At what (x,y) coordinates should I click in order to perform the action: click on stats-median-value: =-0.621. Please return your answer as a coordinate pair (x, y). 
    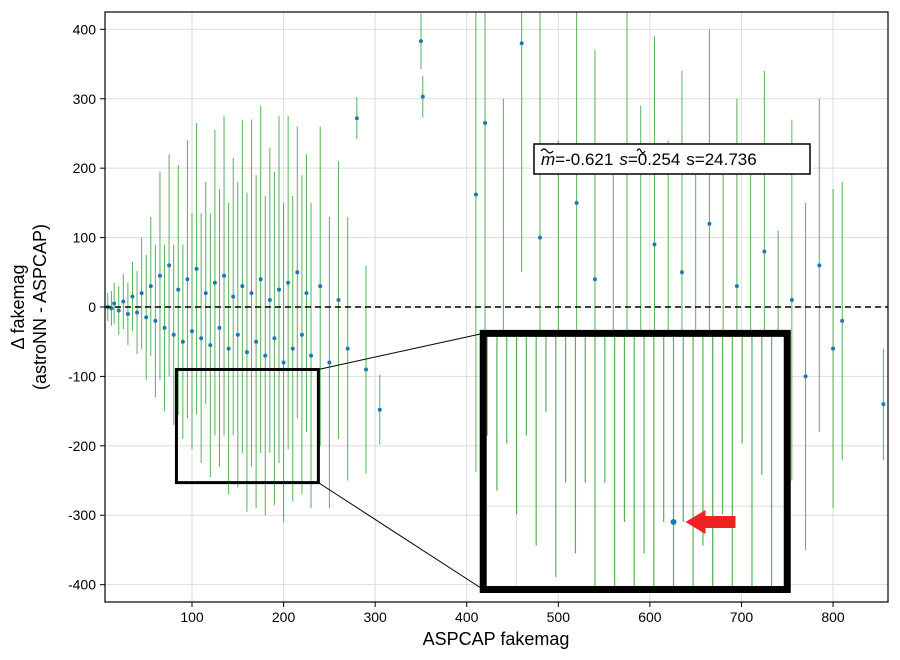
    Looking at the image, I should click on (584, 159).